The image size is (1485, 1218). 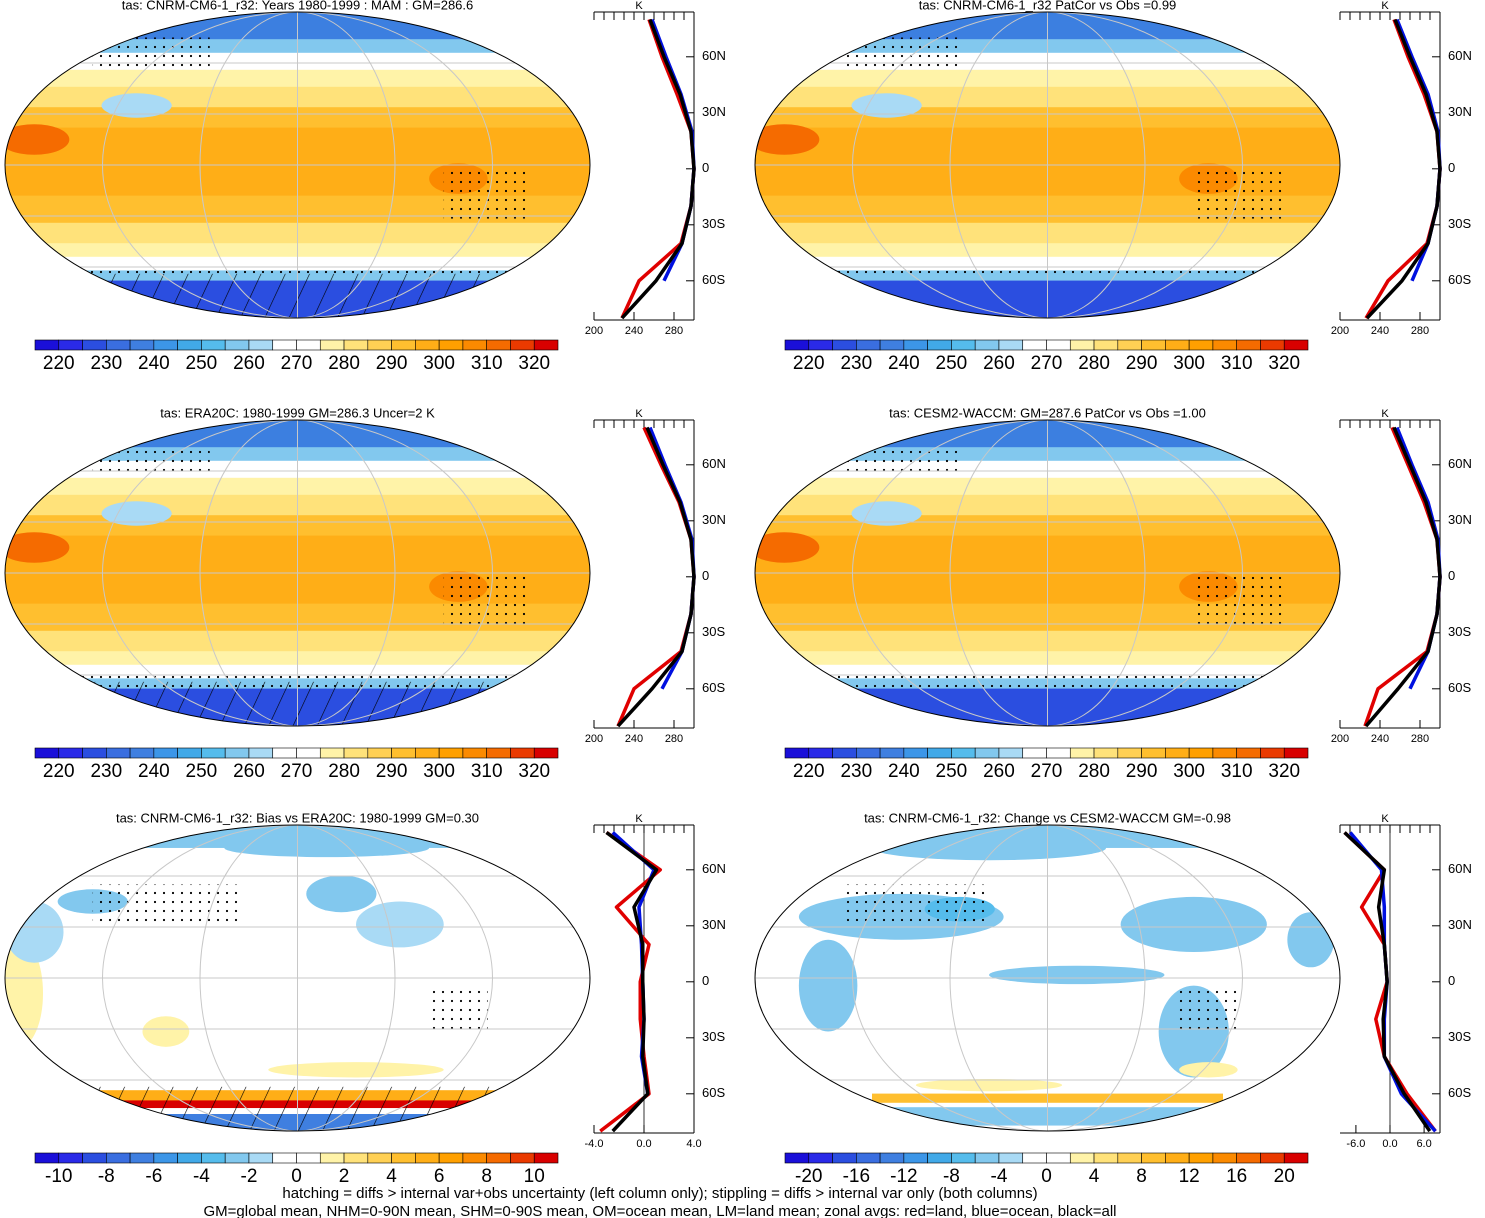 What do you see at coordinates (392, 363) in the screenshot?
I see `colorbar-label: 290` at bounding box center [392, 363].